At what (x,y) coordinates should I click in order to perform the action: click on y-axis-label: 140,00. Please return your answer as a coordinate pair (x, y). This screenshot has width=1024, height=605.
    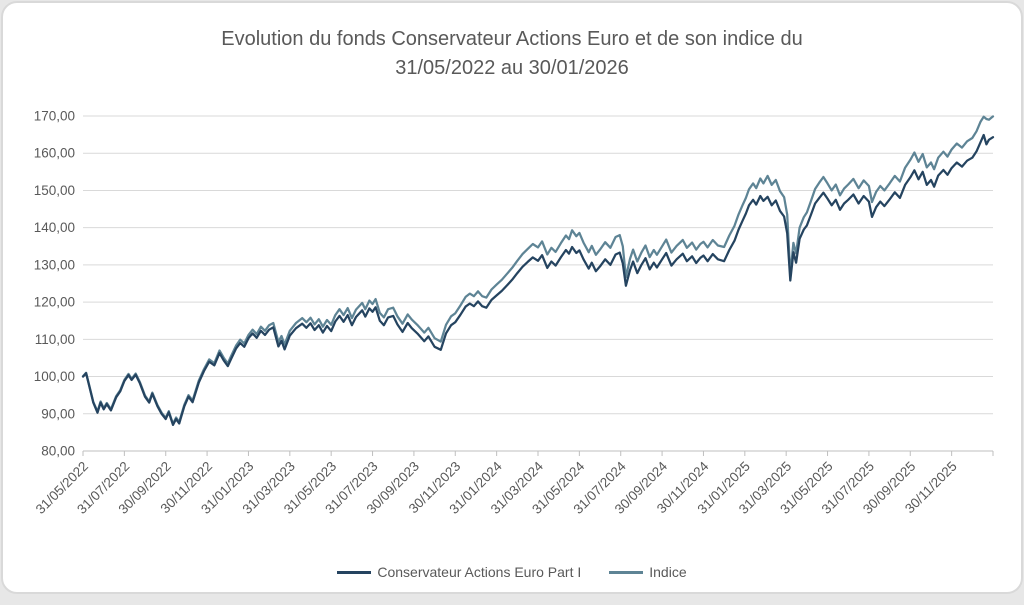
    Looking at the image, I should click on (54, 227).